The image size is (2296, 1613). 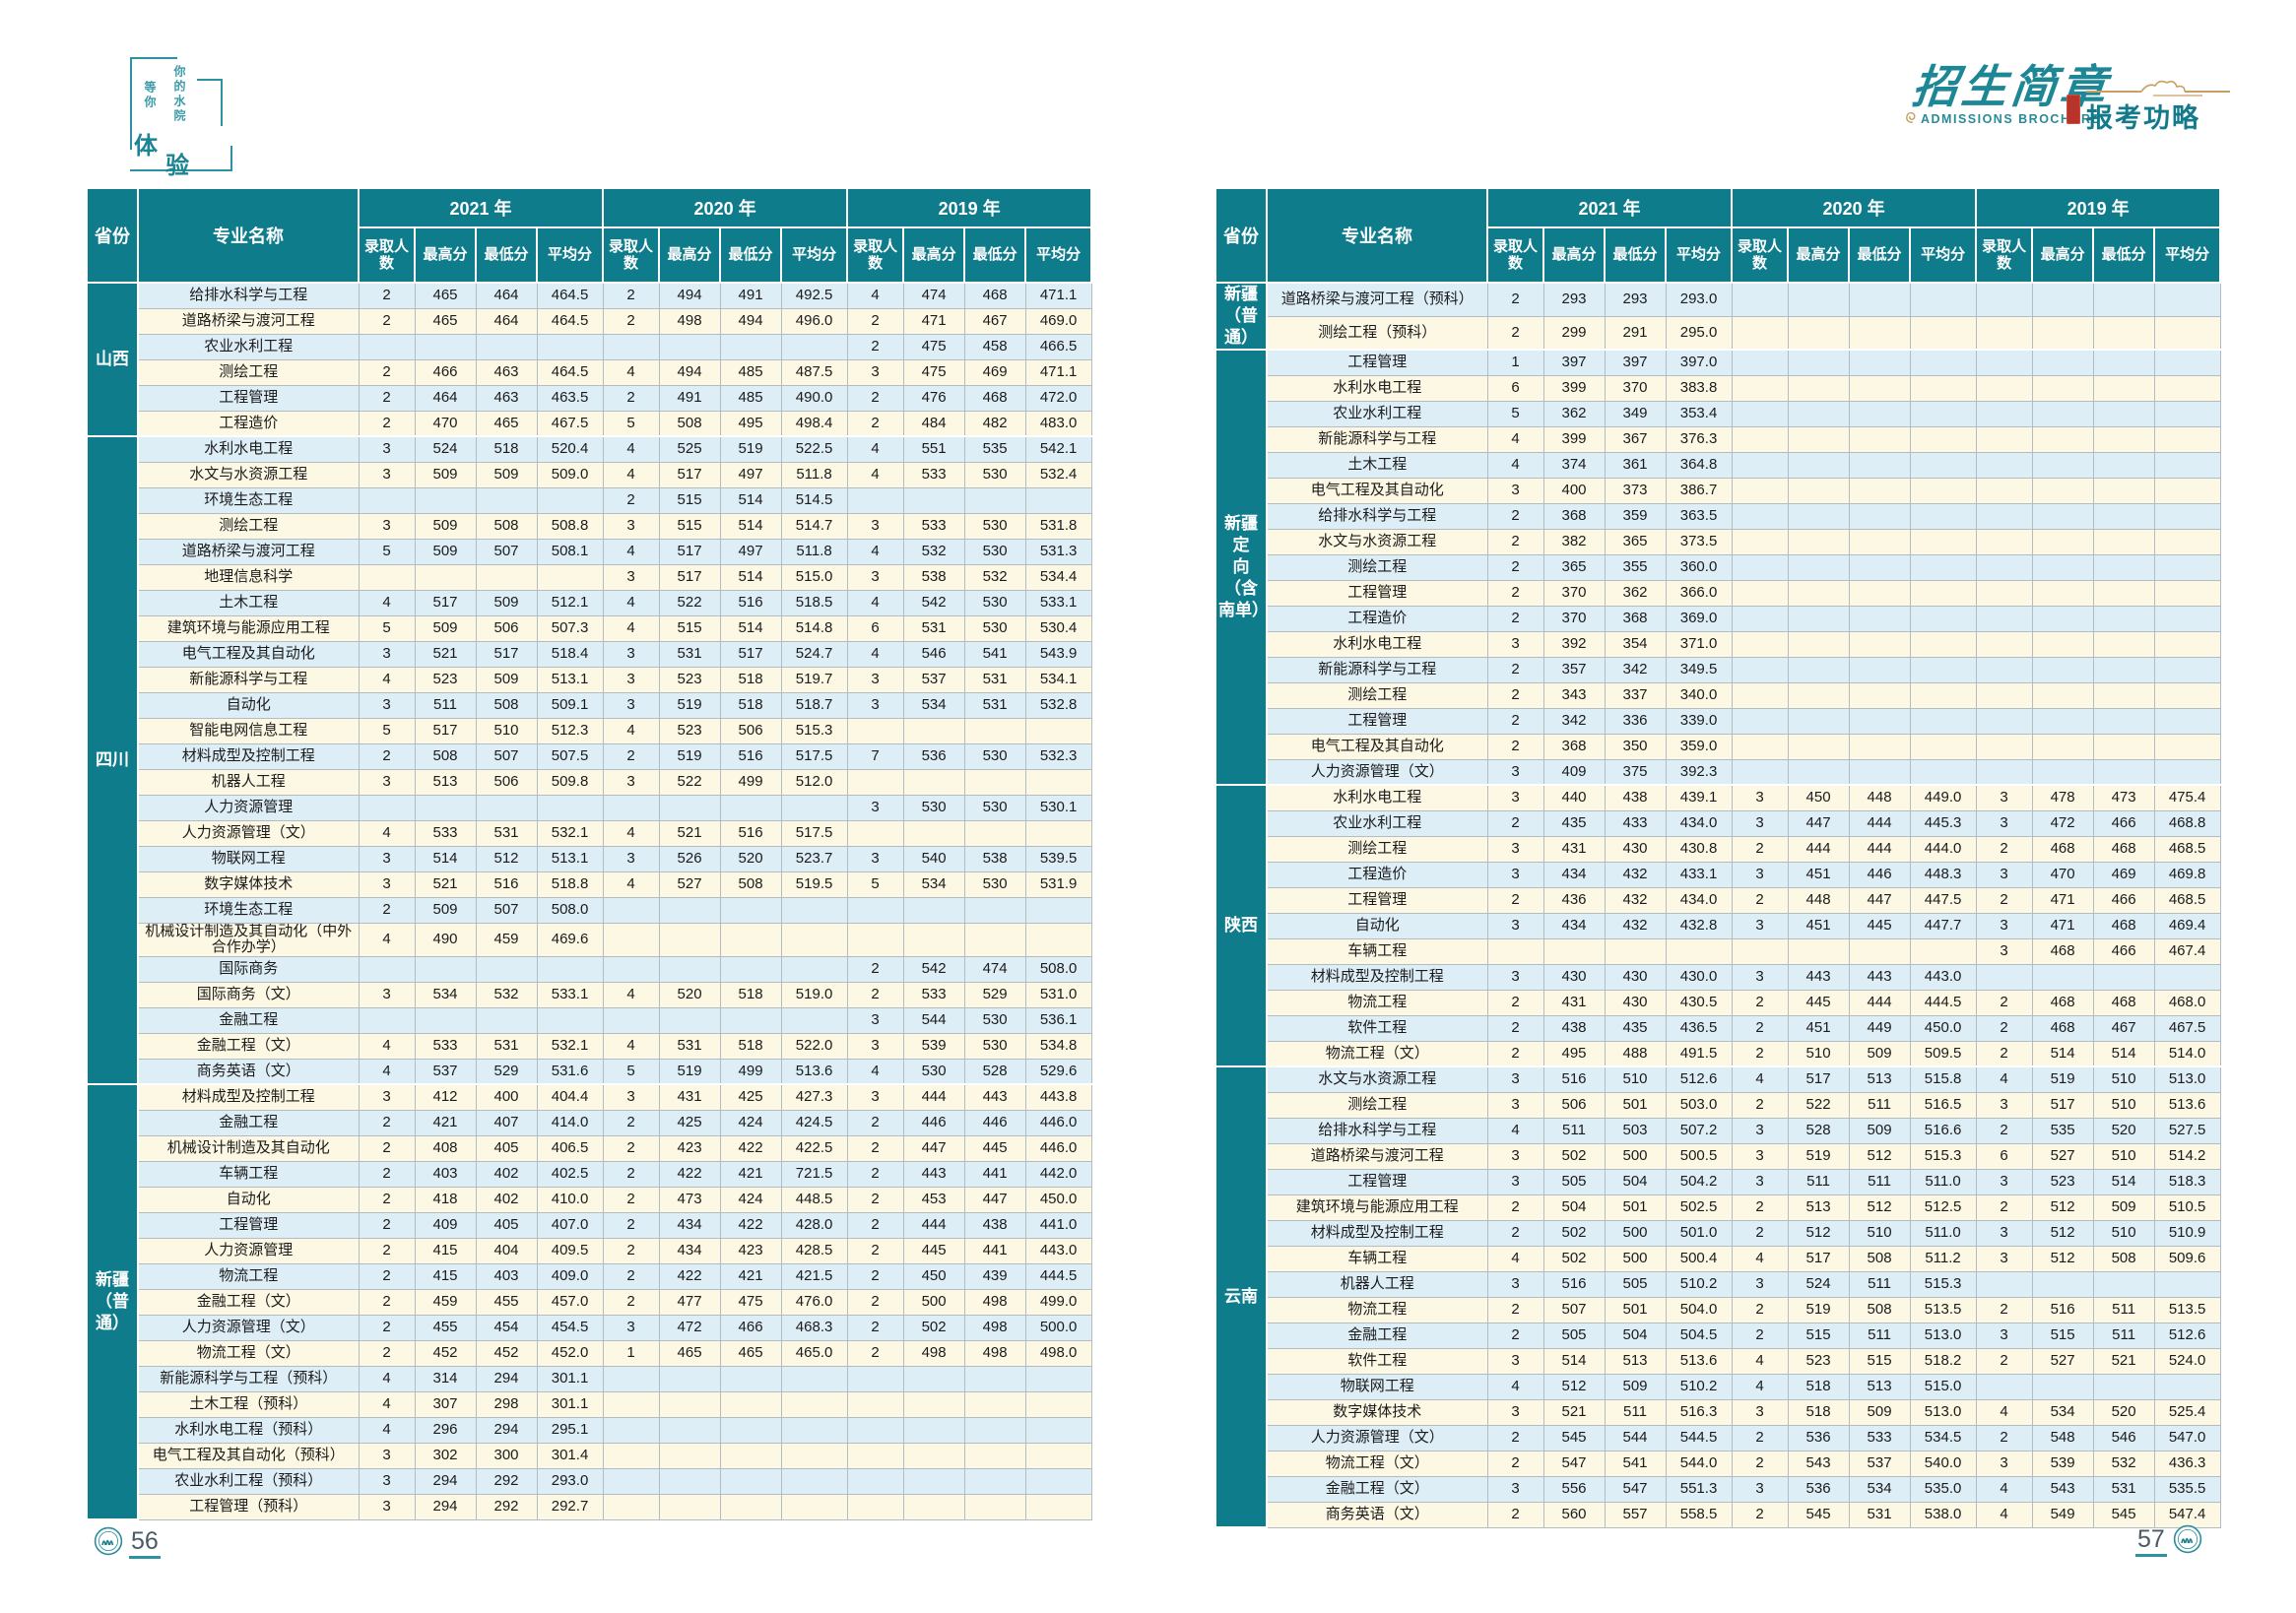 I want to click on major-name-cell: 机器人工程, so click(x=1377, y=1284).